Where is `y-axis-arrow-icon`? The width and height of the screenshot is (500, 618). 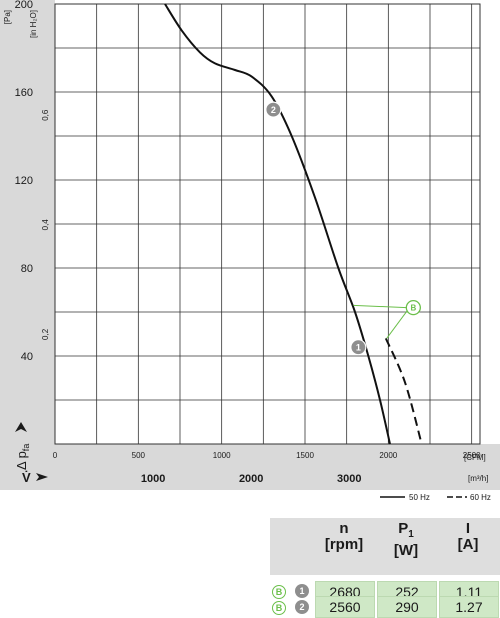 y-axis-arrow-icon is located at coordinates (21, 427).